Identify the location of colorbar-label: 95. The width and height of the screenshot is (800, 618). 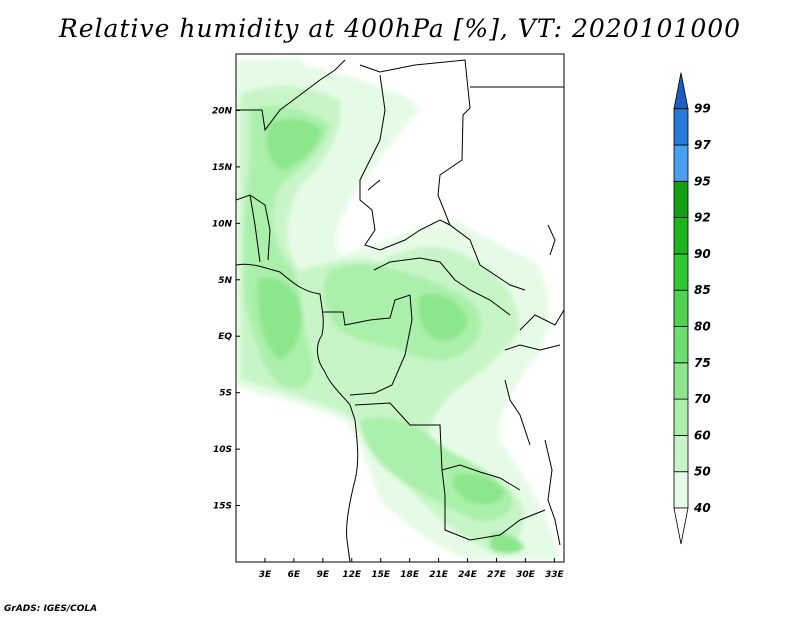
(702, 181).